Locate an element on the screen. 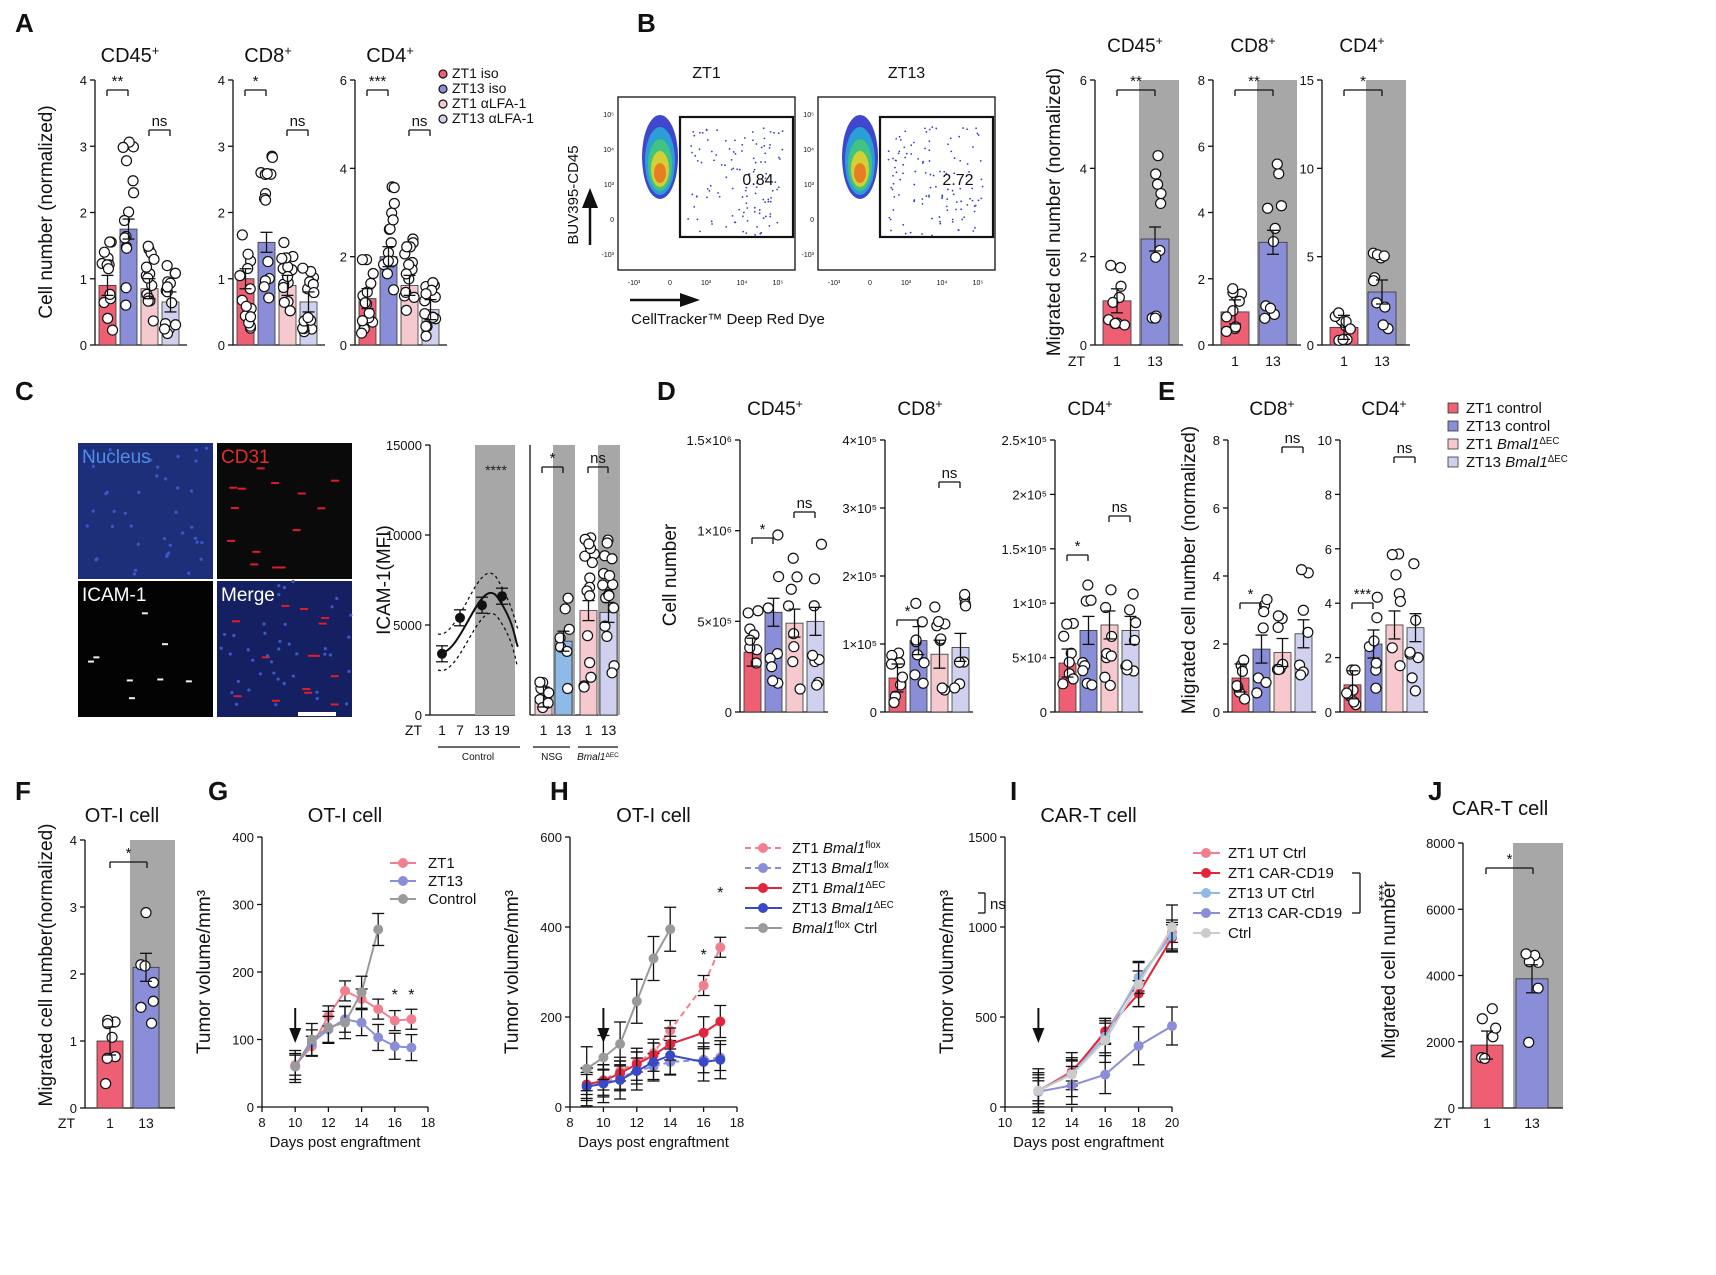 The height and width of the screenshot is (1275, 1716). label-part: flox is located at coordinates (881, 865).